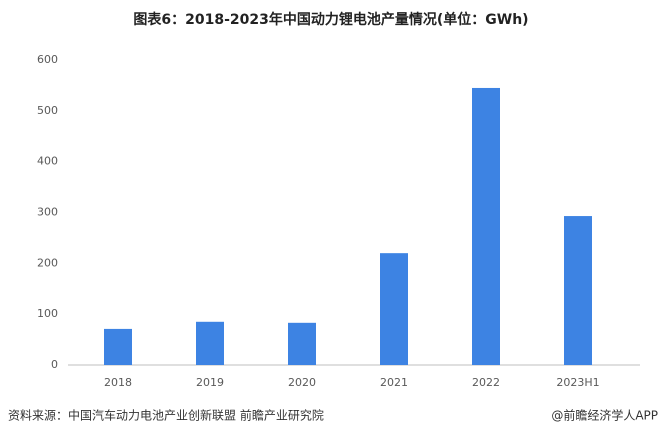 The image size is (663, 438). What do you see at coordinates (47, 59) in the screenshot?
I see `y-tick-label: 600` at bounding box center [47, 59].